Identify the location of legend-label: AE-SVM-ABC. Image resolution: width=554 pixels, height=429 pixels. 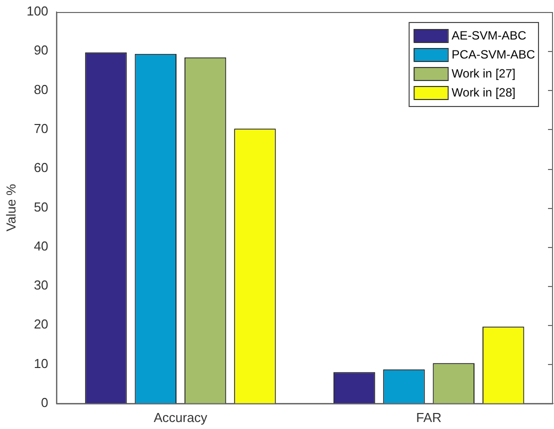
(489, 35).